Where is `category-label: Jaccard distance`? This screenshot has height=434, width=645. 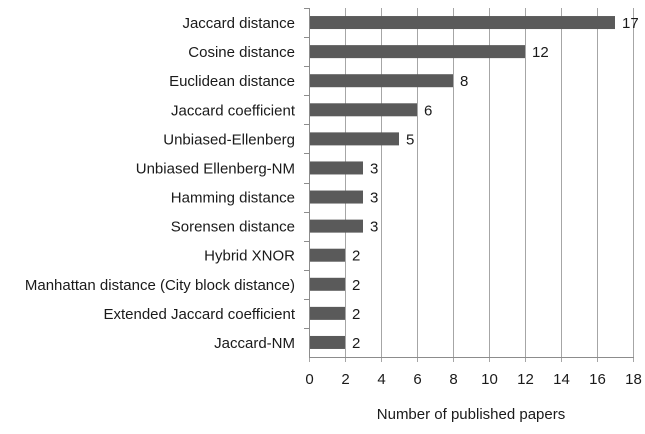
category-label: Jaccard distance is located at coordinates (238, 23).